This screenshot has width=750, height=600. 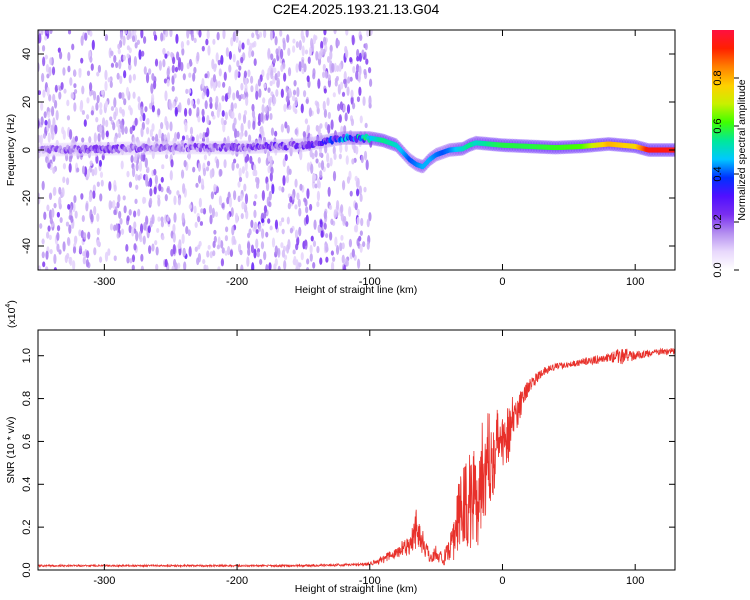 What do you see at coordinates (718, 269) in the screenshot?
I see `colorbar-tick-label: 0.0` at bounding box center [718, 269].